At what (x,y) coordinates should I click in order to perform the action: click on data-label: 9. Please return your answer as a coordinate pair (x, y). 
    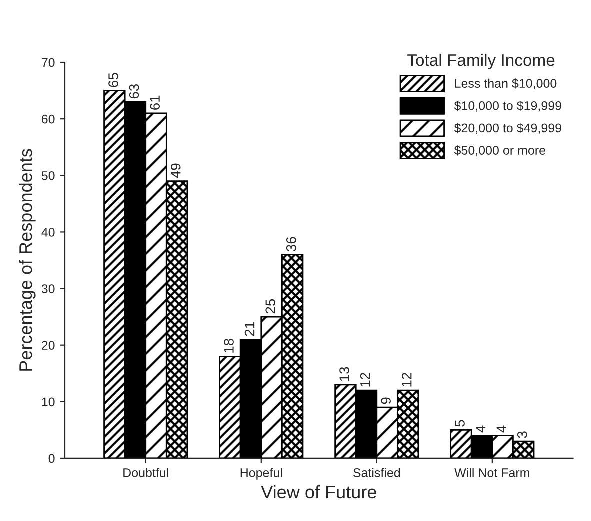
    Looking at the image, I should click on (386, 401).